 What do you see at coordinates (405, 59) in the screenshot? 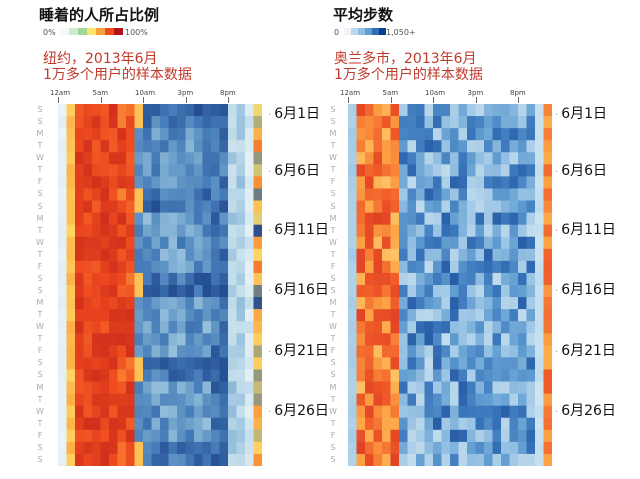
I see `steps-subtitle-line1: 奥兰多市，2013年6月` at bounding box center [405, 59].